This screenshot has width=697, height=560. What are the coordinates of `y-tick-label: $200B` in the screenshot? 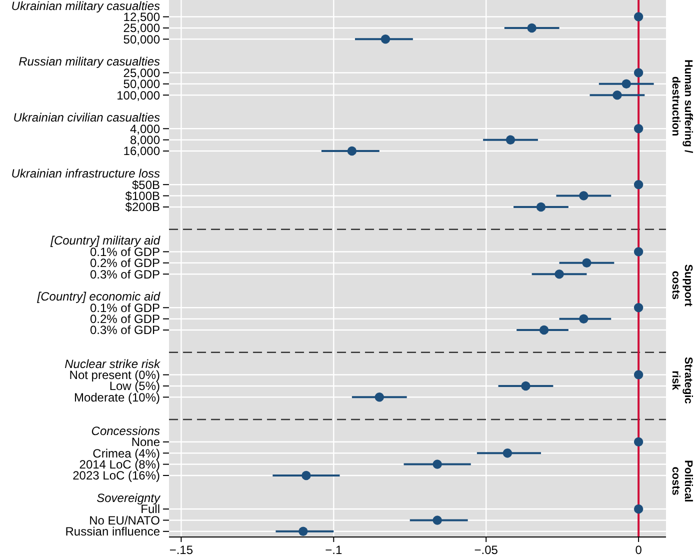 It's located at (142, 207).